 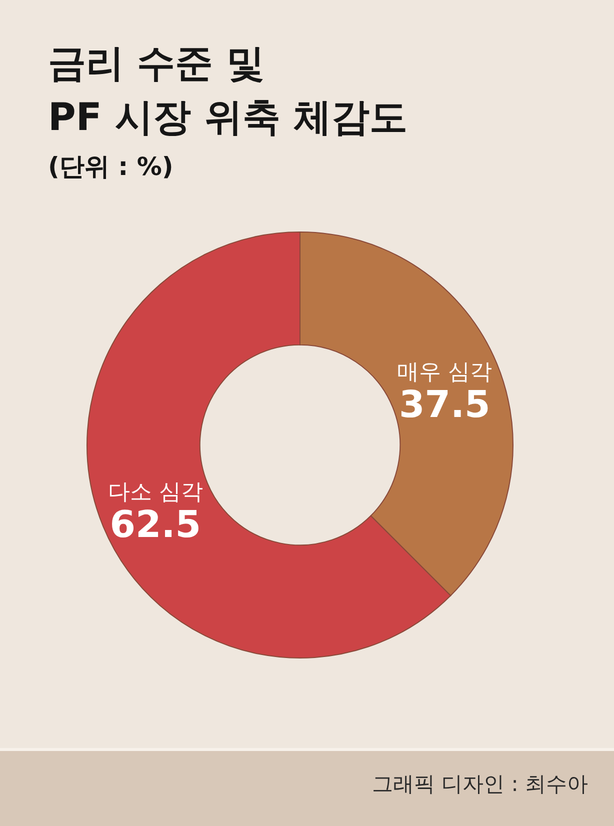 What do you see at coordinates (444, 404) in the screenshot?
I see `data-label: 37.5` at bounding box center [444, 404].